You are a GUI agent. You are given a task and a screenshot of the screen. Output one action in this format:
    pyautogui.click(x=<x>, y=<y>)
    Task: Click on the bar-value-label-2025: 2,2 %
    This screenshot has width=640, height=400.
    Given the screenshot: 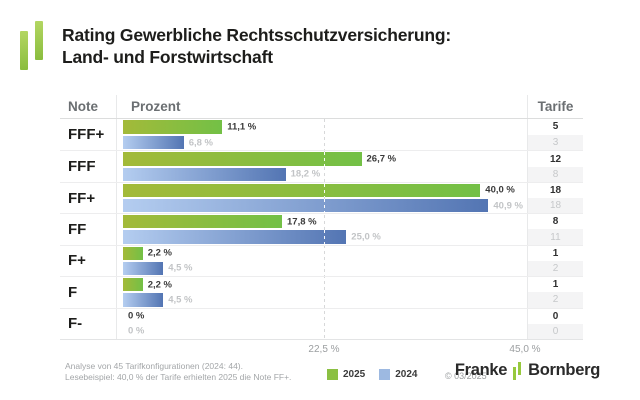 What is the action you would take?
    pyautogui.click(x=159, y=253)
    